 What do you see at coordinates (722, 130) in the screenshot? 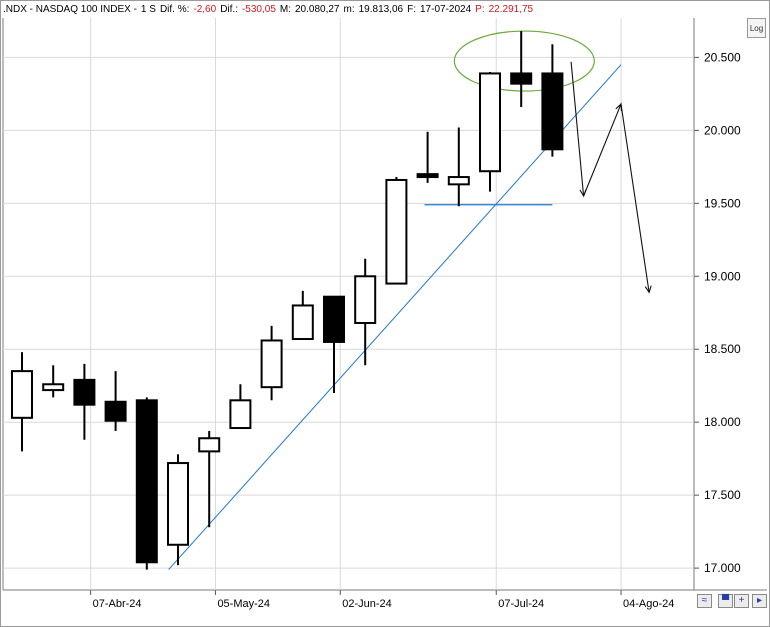
I see `y-tick-label: 20.000` at bounding box center [722, 130].